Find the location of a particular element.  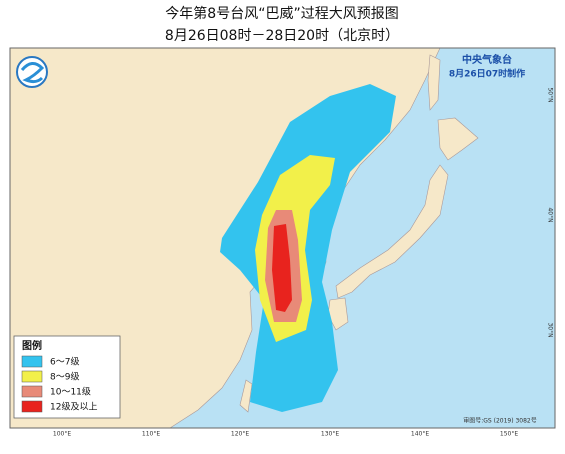

longitude-label: 130°E is located at coordinates (330, 434).